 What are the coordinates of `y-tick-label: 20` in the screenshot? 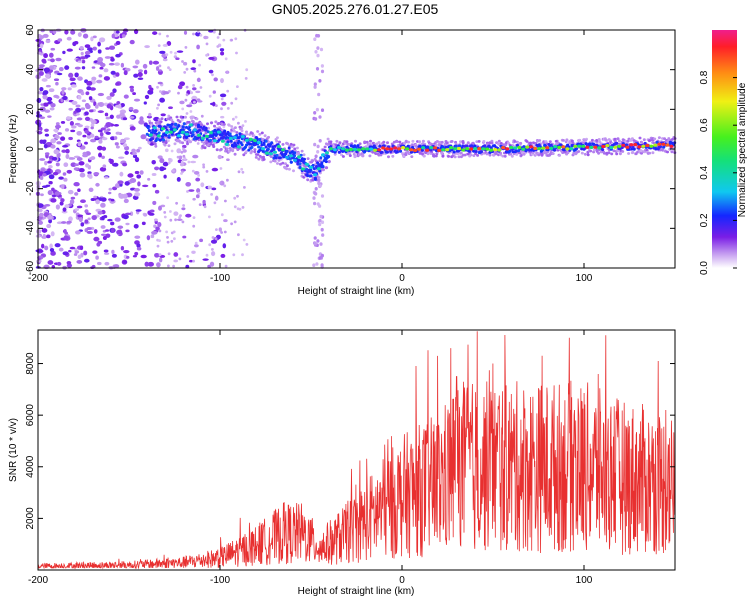 It's located at (30, 109).